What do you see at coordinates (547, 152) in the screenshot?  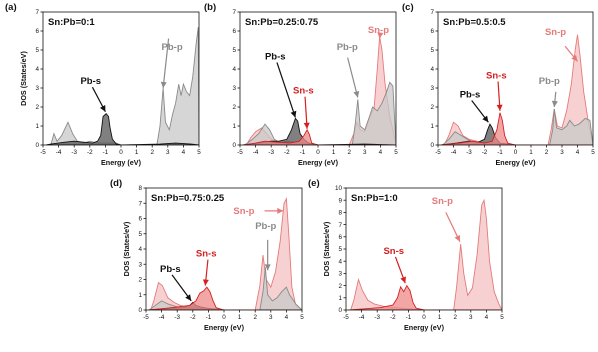 I see `x-tick-label: 2` at bounding box center [547, 152].